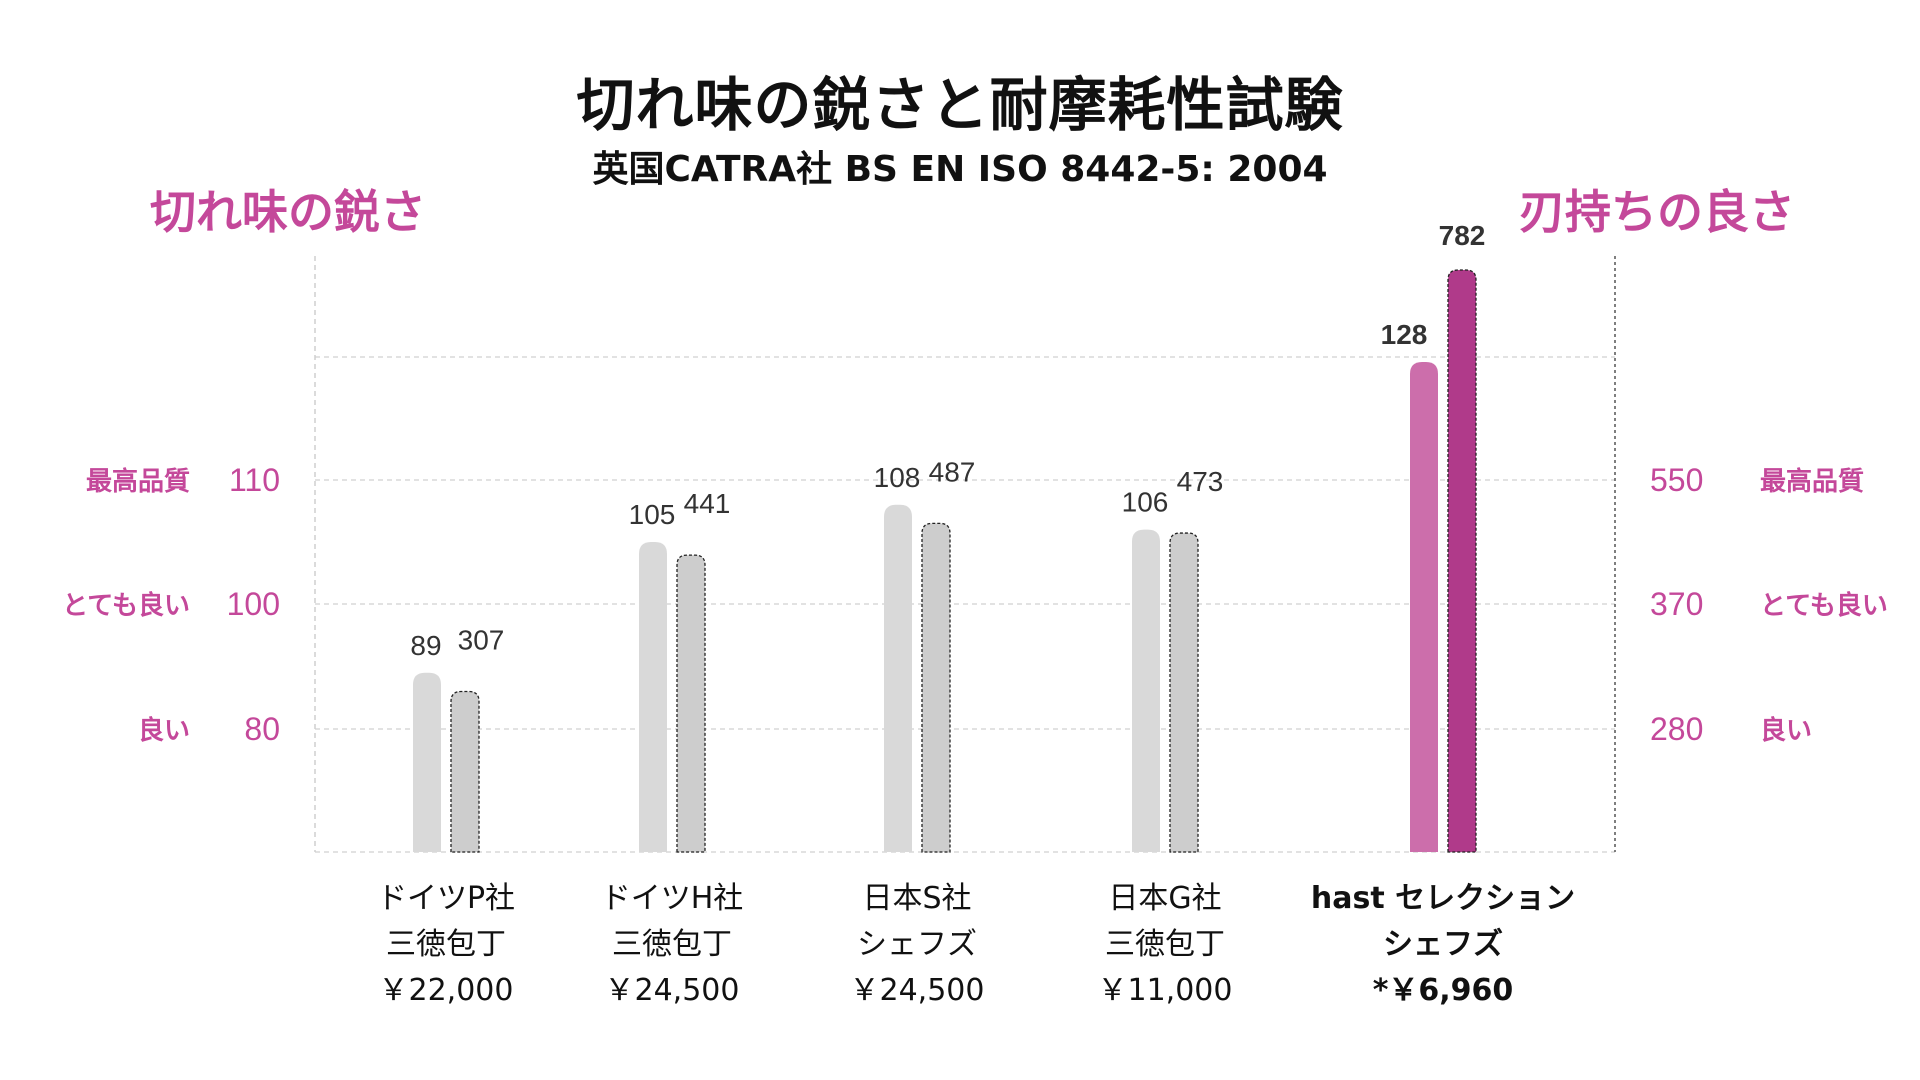  Describe the element at coordinates (1676, 604) in the screenshot. I see `right-tick-label: 370` at that location.